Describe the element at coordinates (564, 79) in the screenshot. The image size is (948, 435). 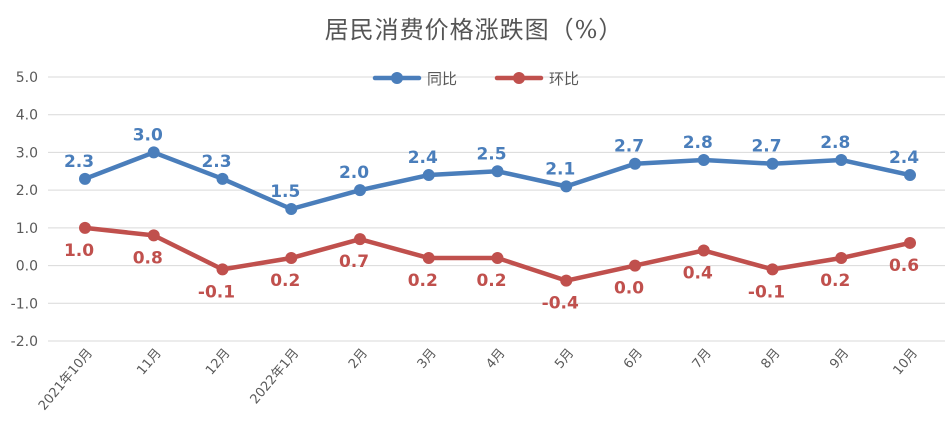
I see `legend-label: 环比` at that location.